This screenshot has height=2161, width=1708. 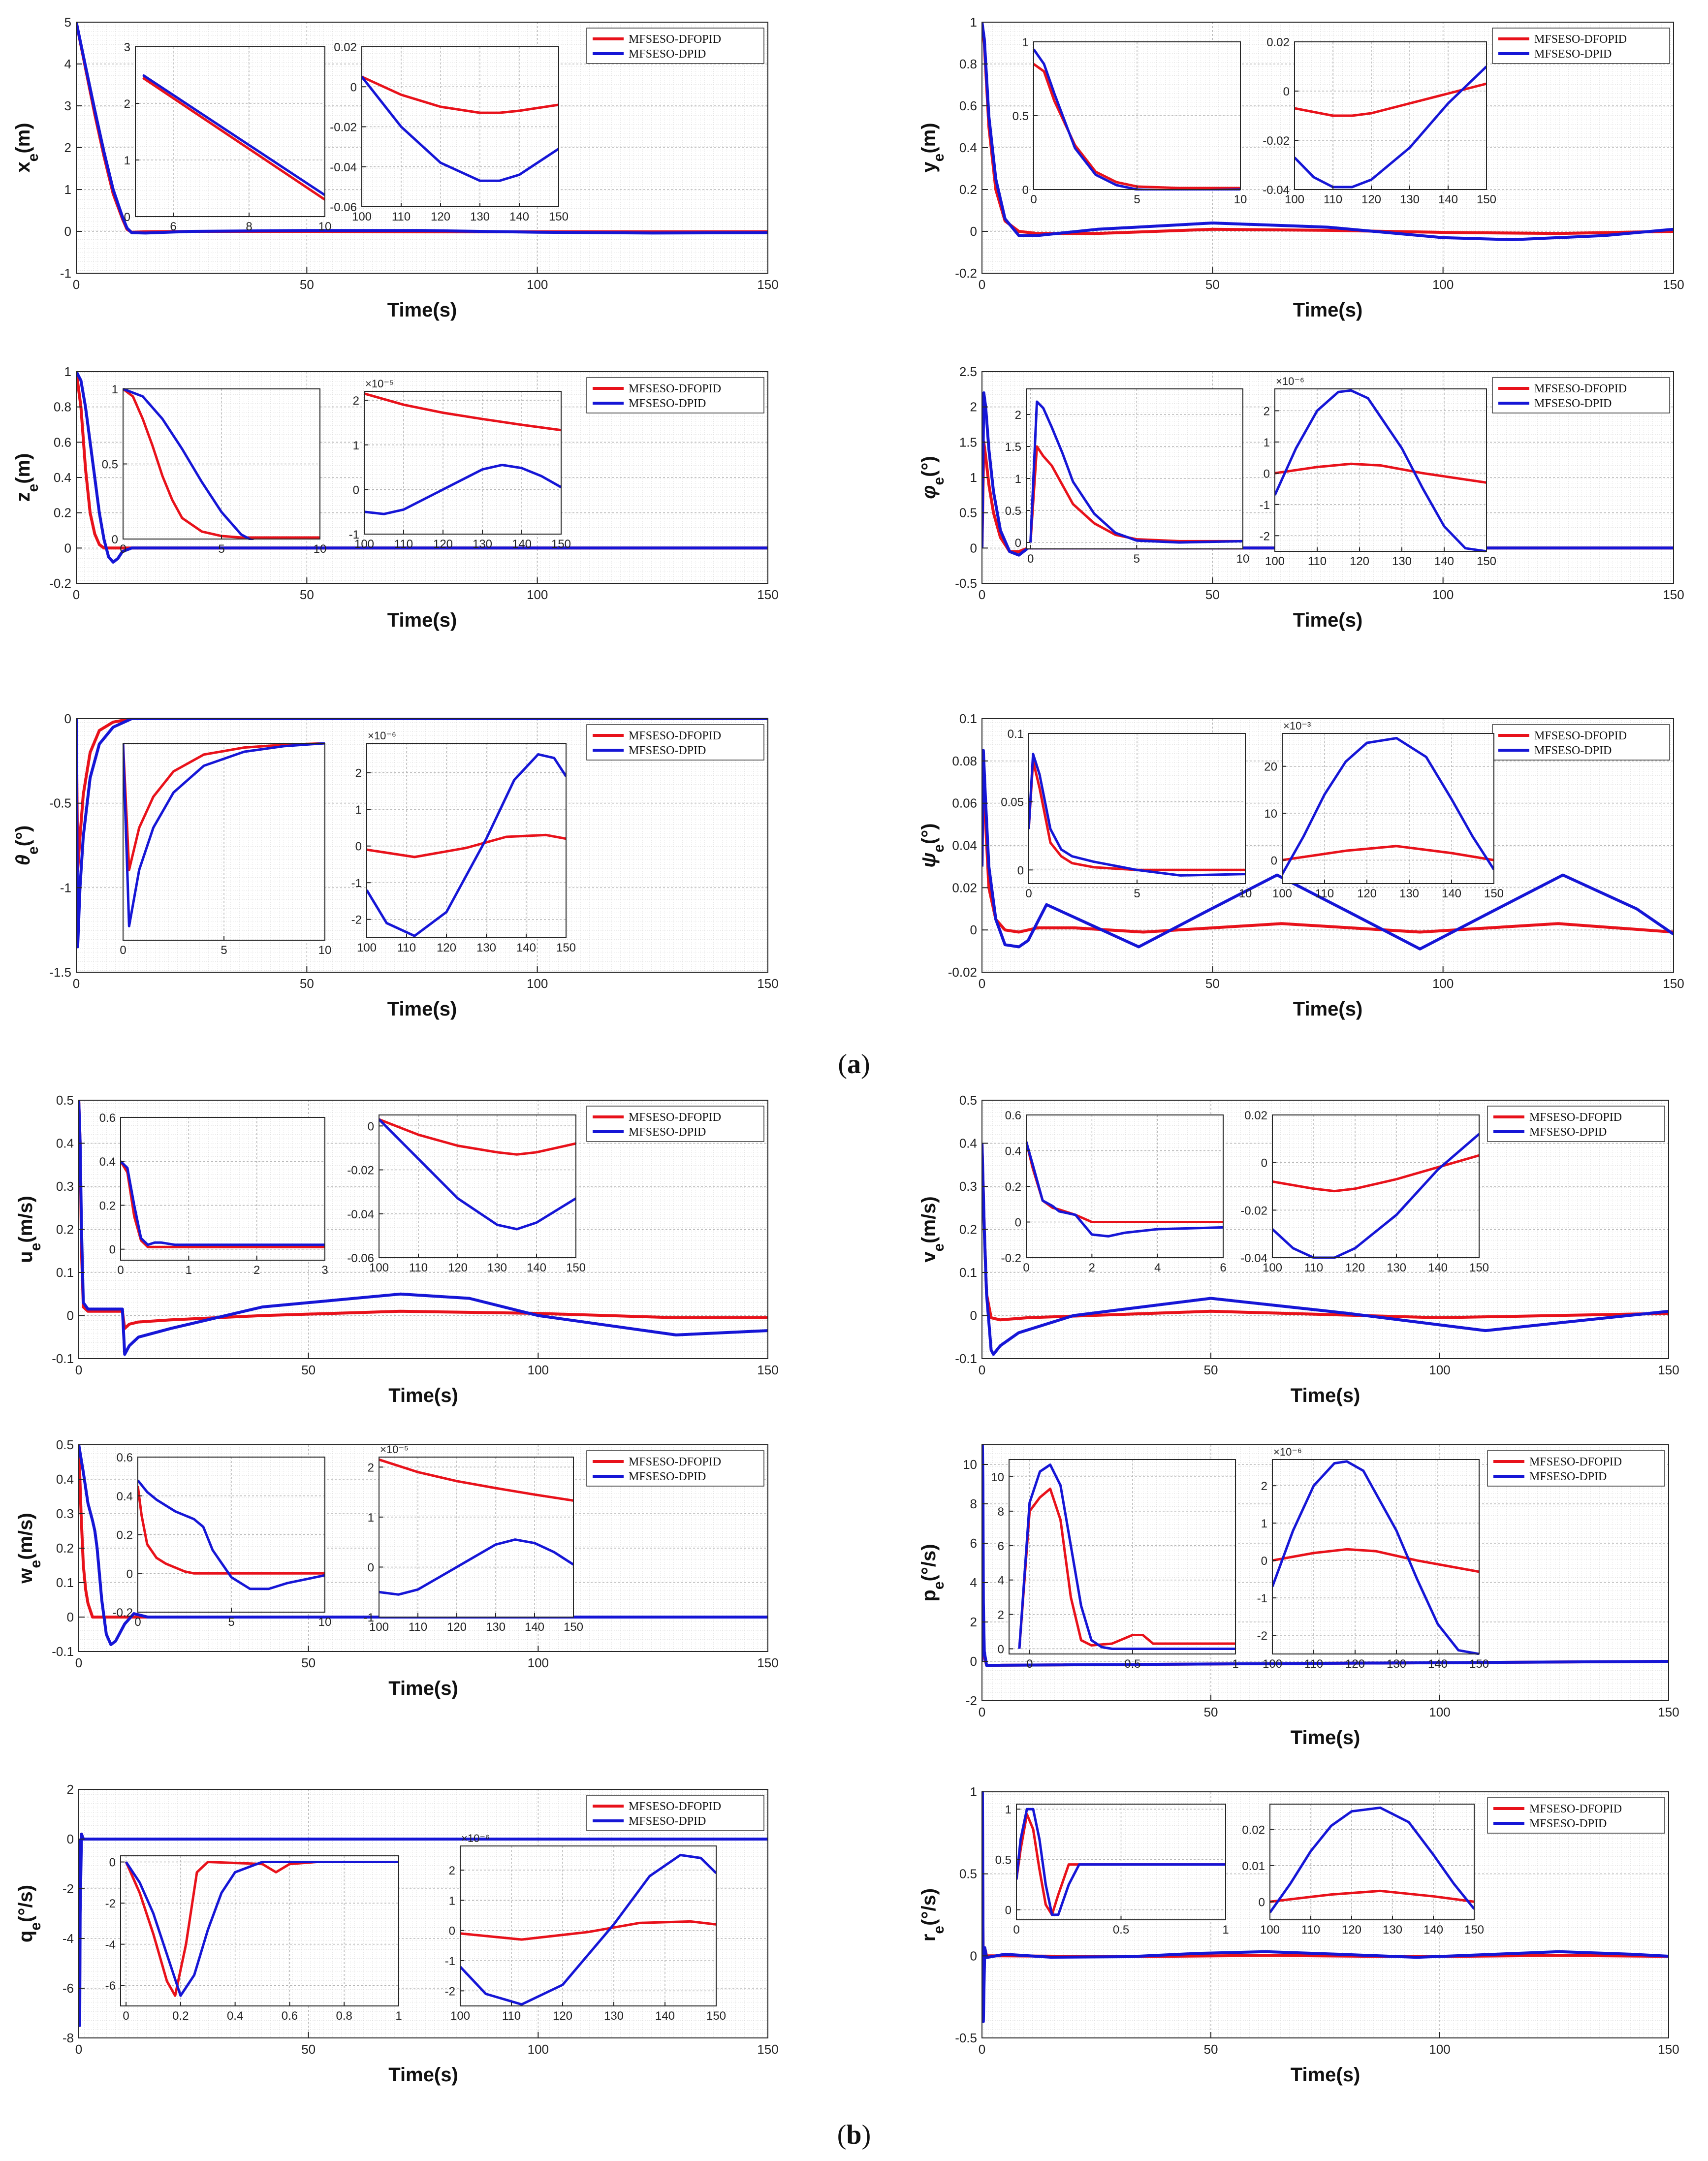 What do you see at coordinates (968, 1874) in the screenshot?
I see `chart-re-ytick-label: 0.5` at bounding box center [968, 1874].